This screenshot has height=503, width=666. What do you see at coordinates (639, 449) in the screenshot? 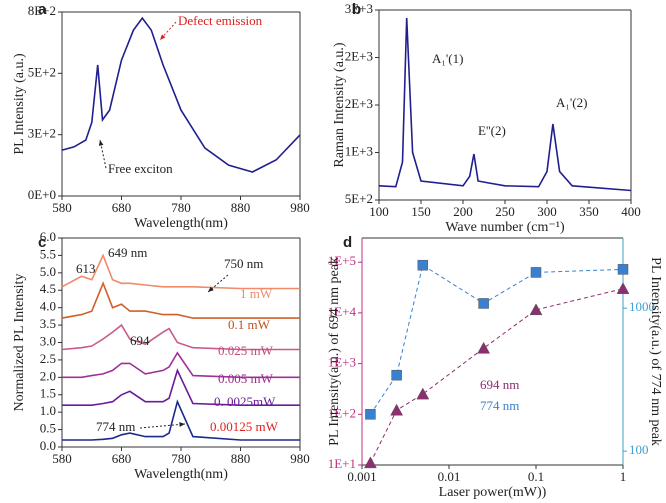
I see `y2-tick-label: 100` at bounding box center [639, 449].